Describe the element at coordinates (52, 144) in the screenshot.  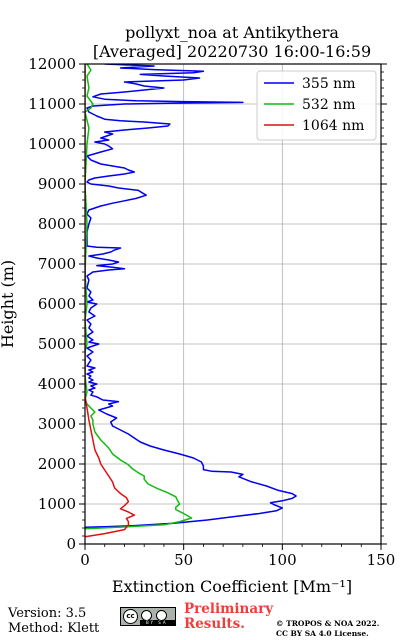
I see `y-tick-label: 10000` at that location.